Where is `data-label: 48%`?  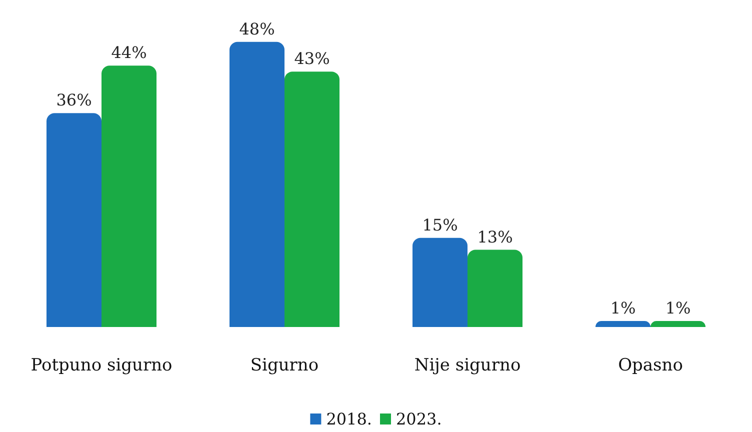
data-label: 48% is located at coordinates (257, 28).